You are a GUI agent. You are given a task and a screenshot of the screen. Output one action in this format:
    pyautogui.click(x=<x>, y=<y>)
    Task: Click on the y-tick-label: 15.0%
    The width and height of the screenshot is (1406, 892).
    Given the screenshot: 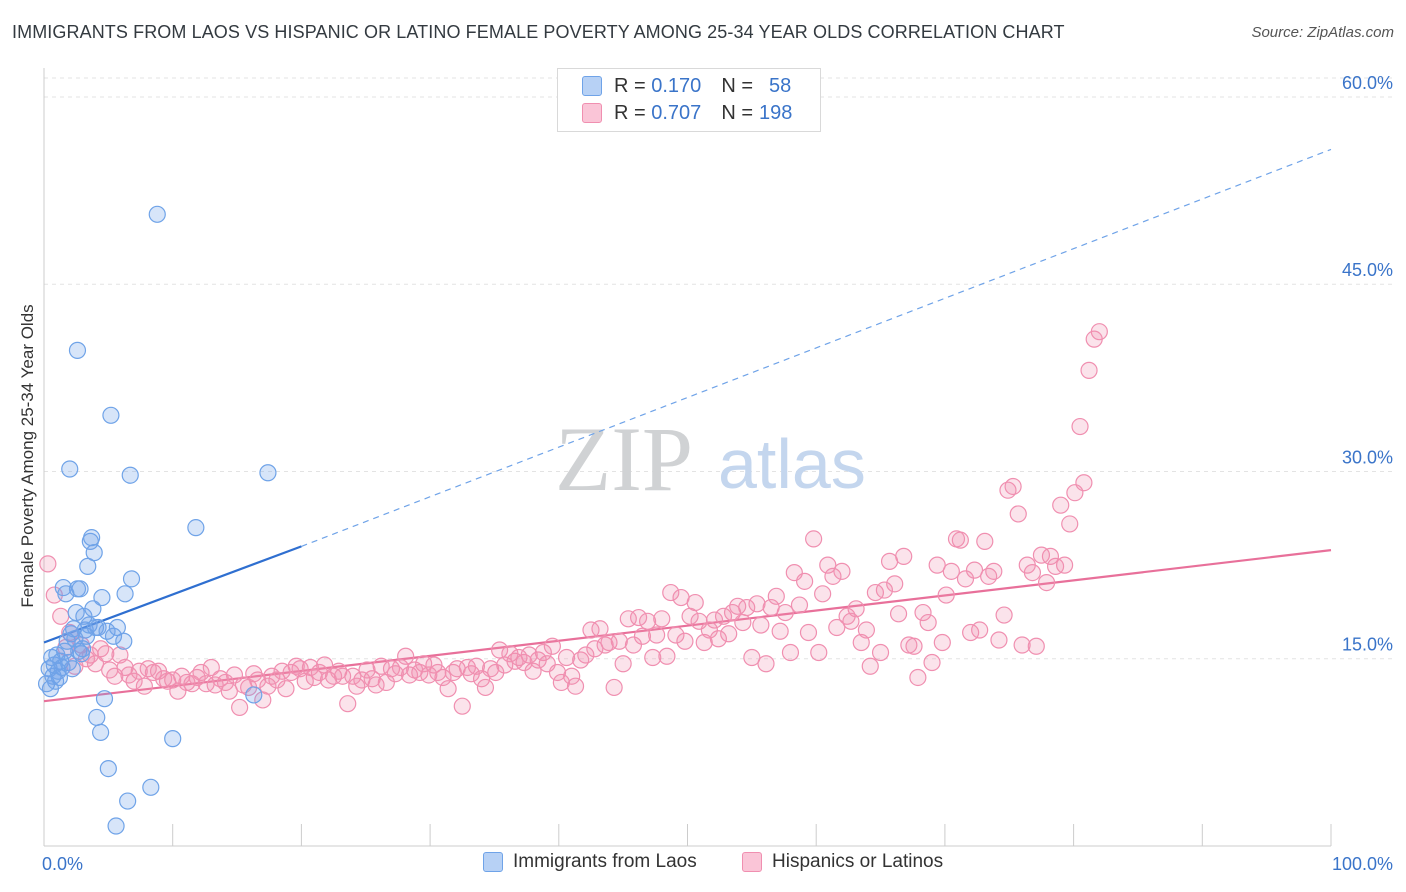 What is the action you would take?
    pyautogui.click(x=1367, y=645)
    